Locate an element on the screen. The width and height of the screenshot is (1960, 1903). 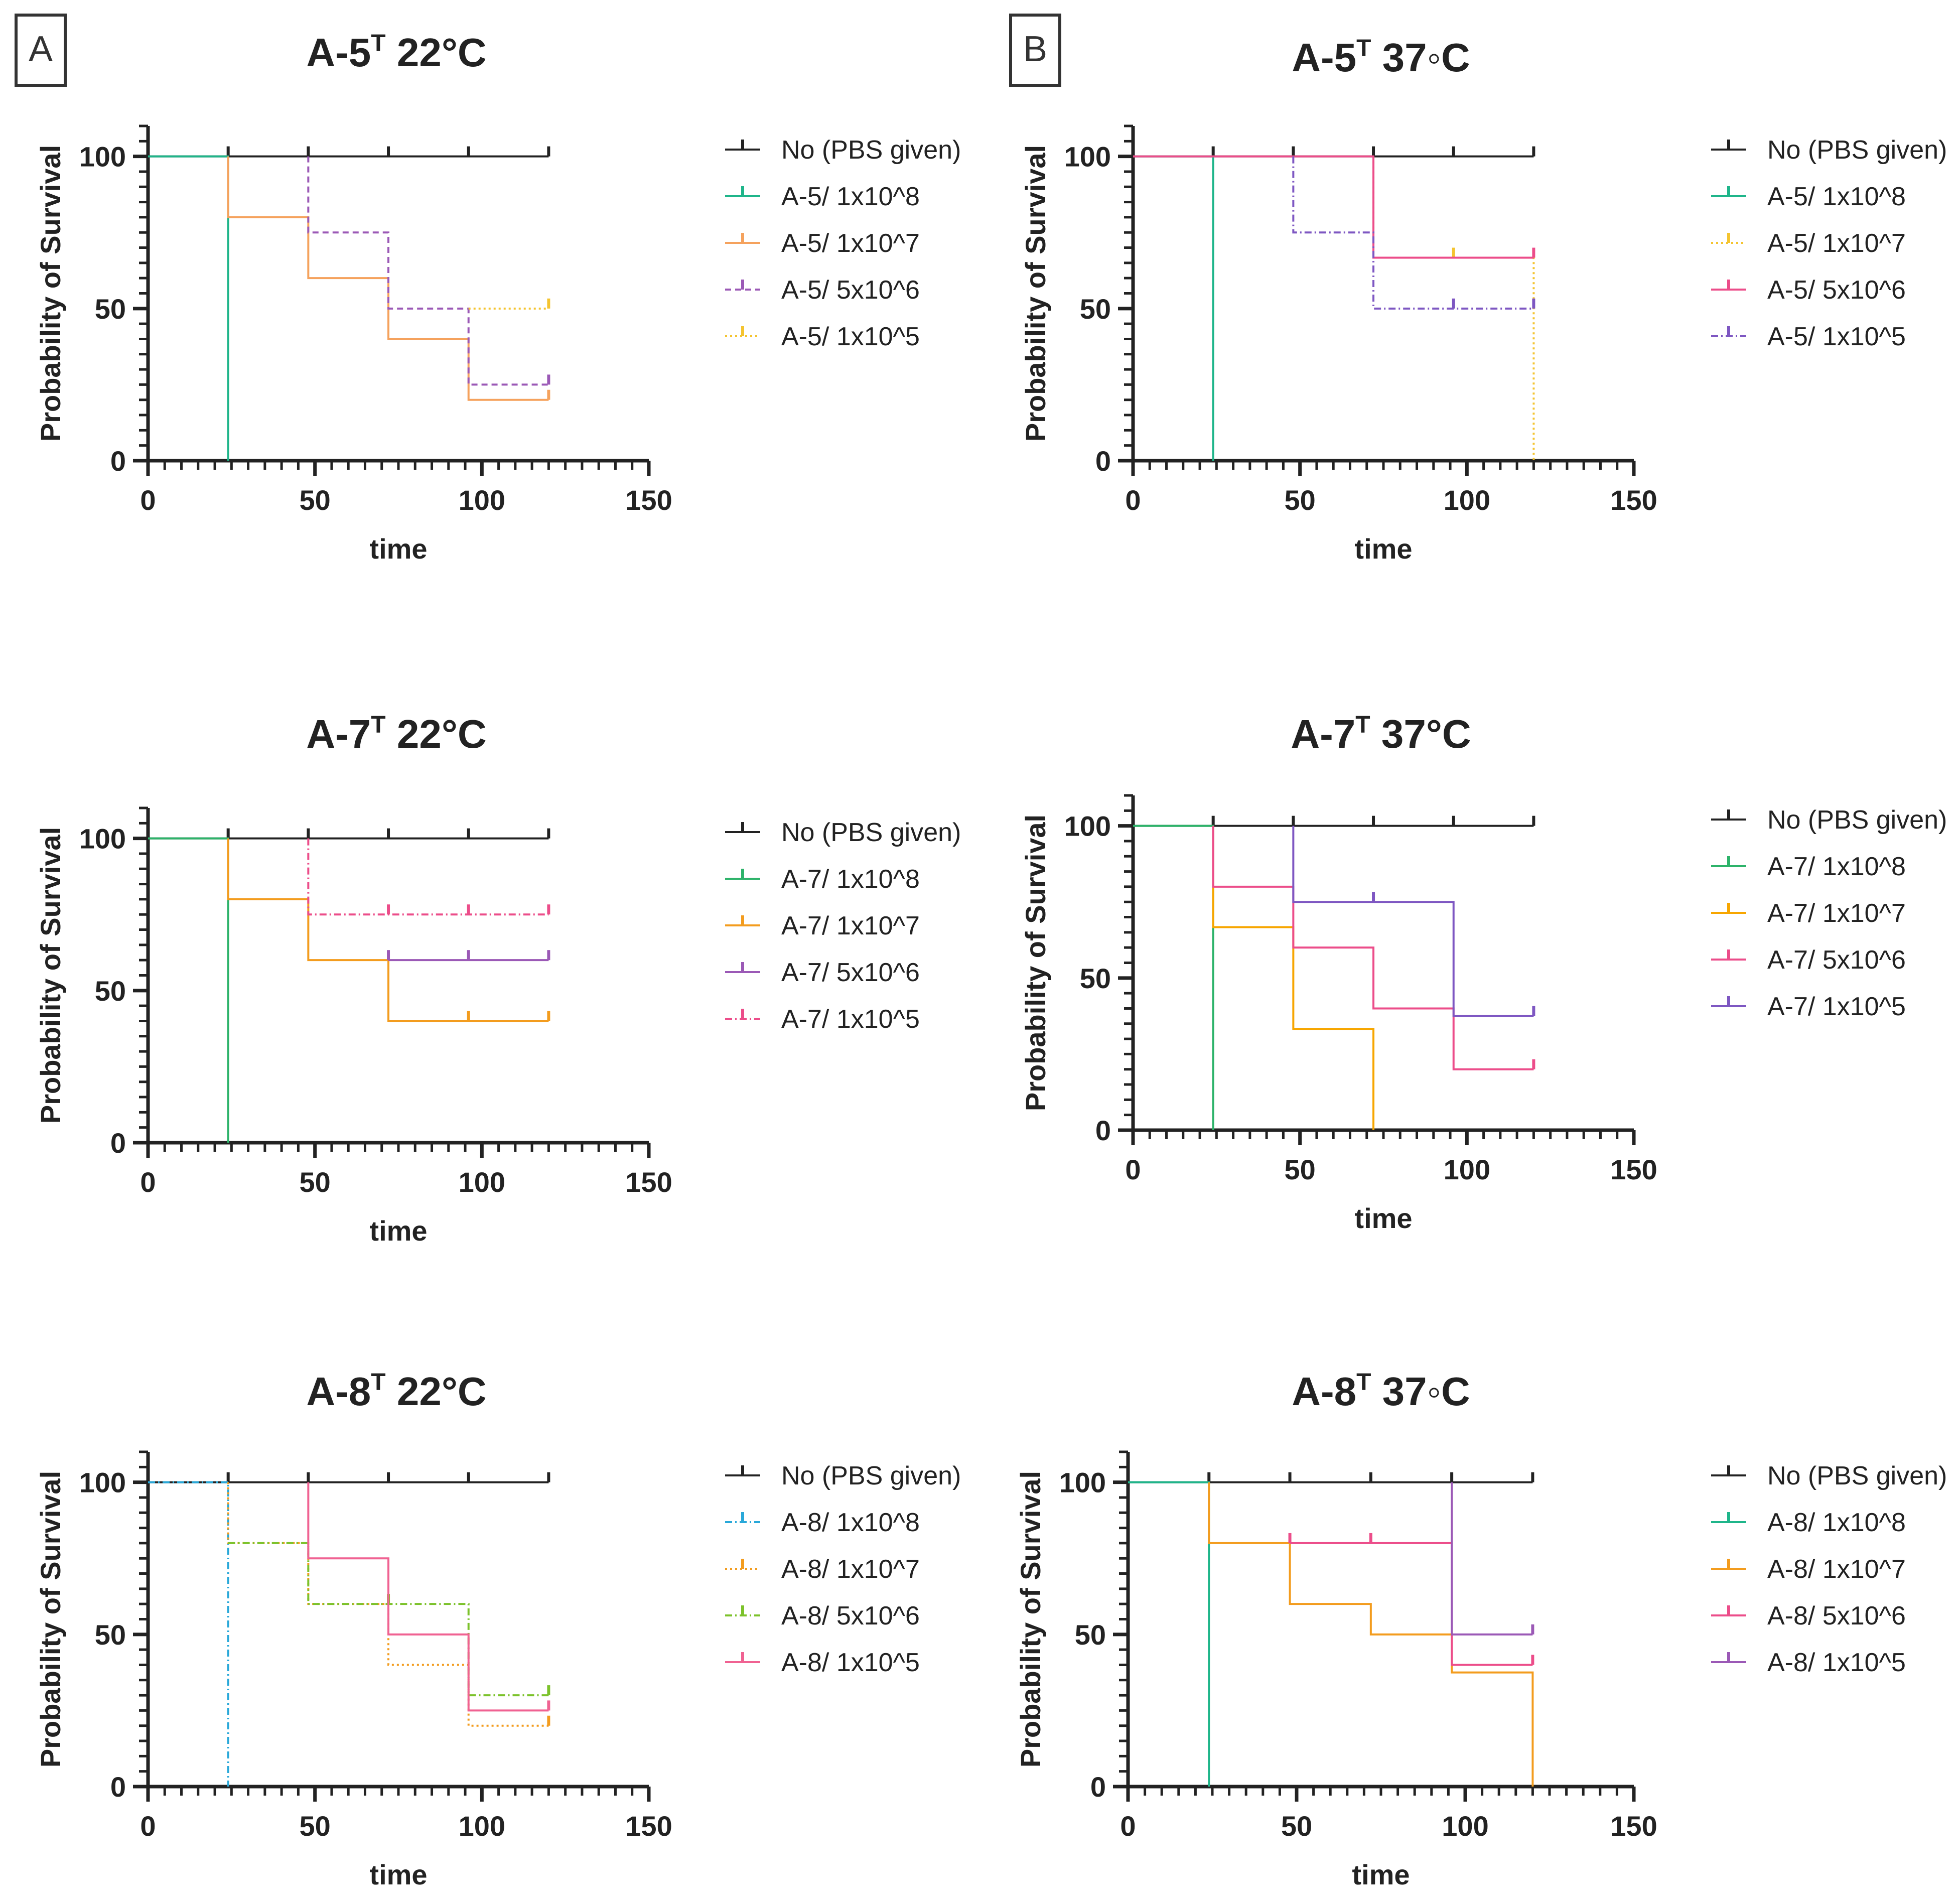
chart-title: A-5T 22°C is located at coordinates (396, 52).